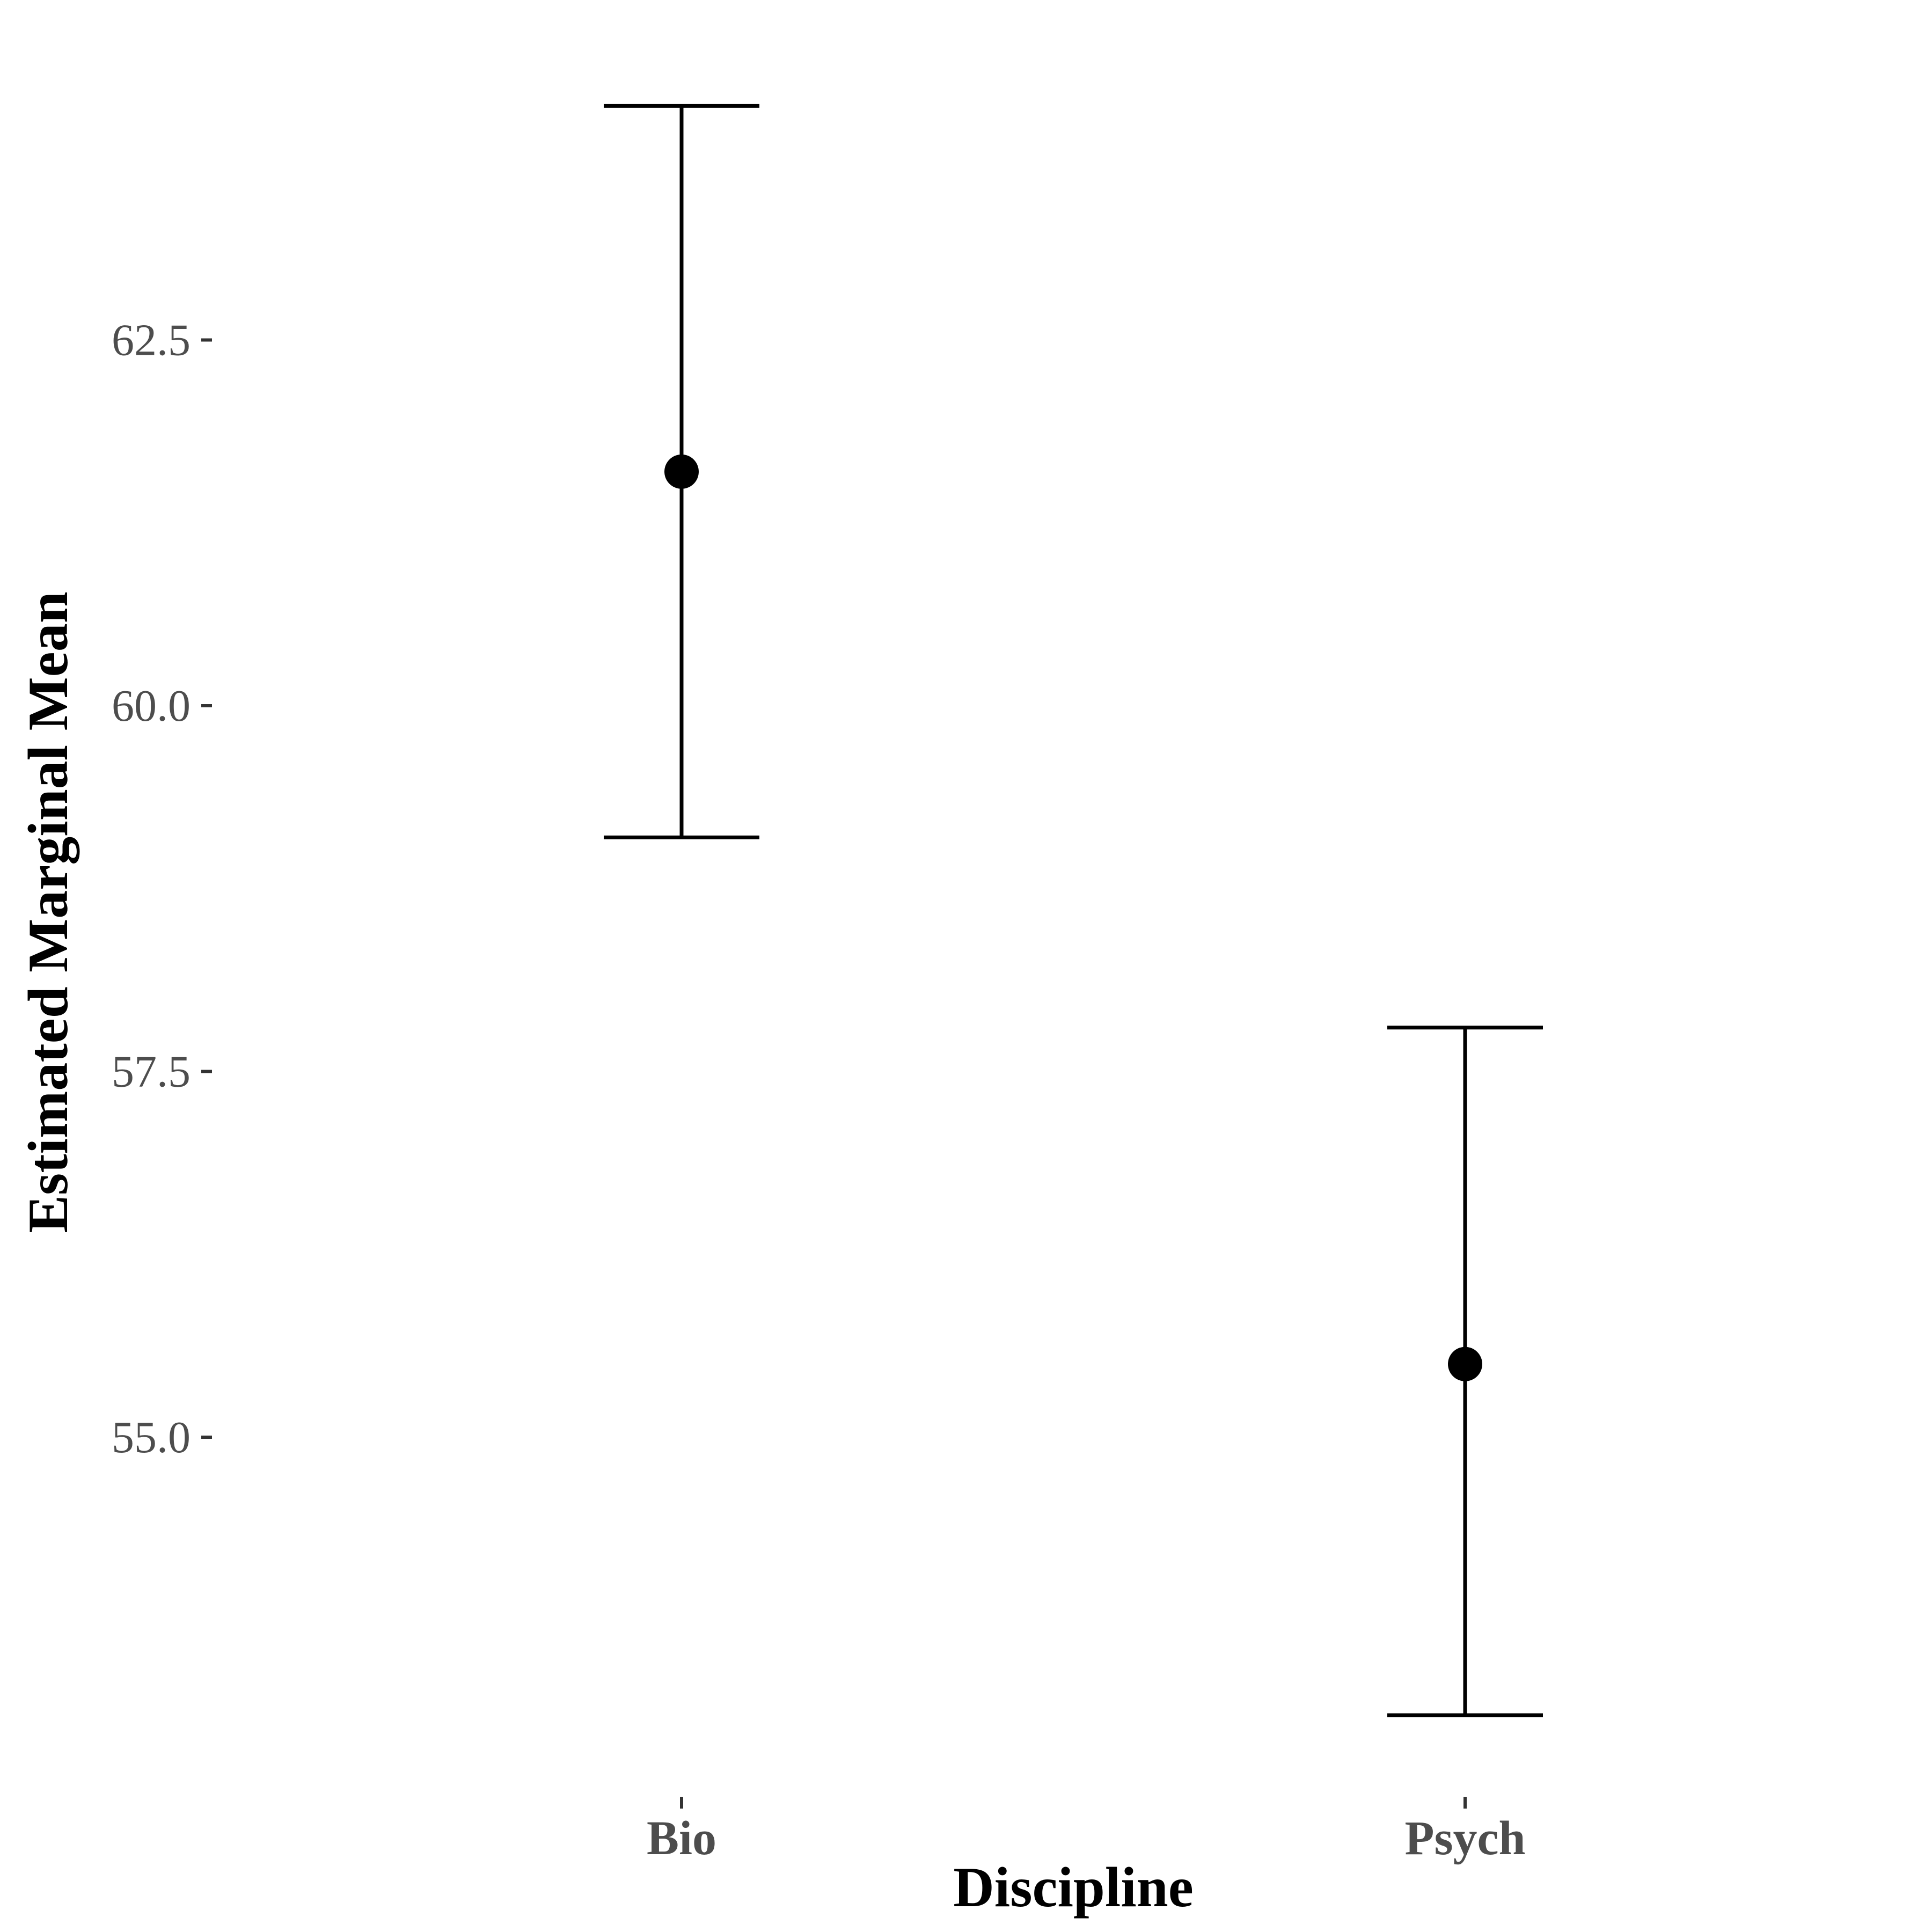 The height and width of the screenshot is (1932, 1932). Describe the element at coordinates (151, 1437) in the screenshot. I see `y-tick-label: 55.0` at that location.